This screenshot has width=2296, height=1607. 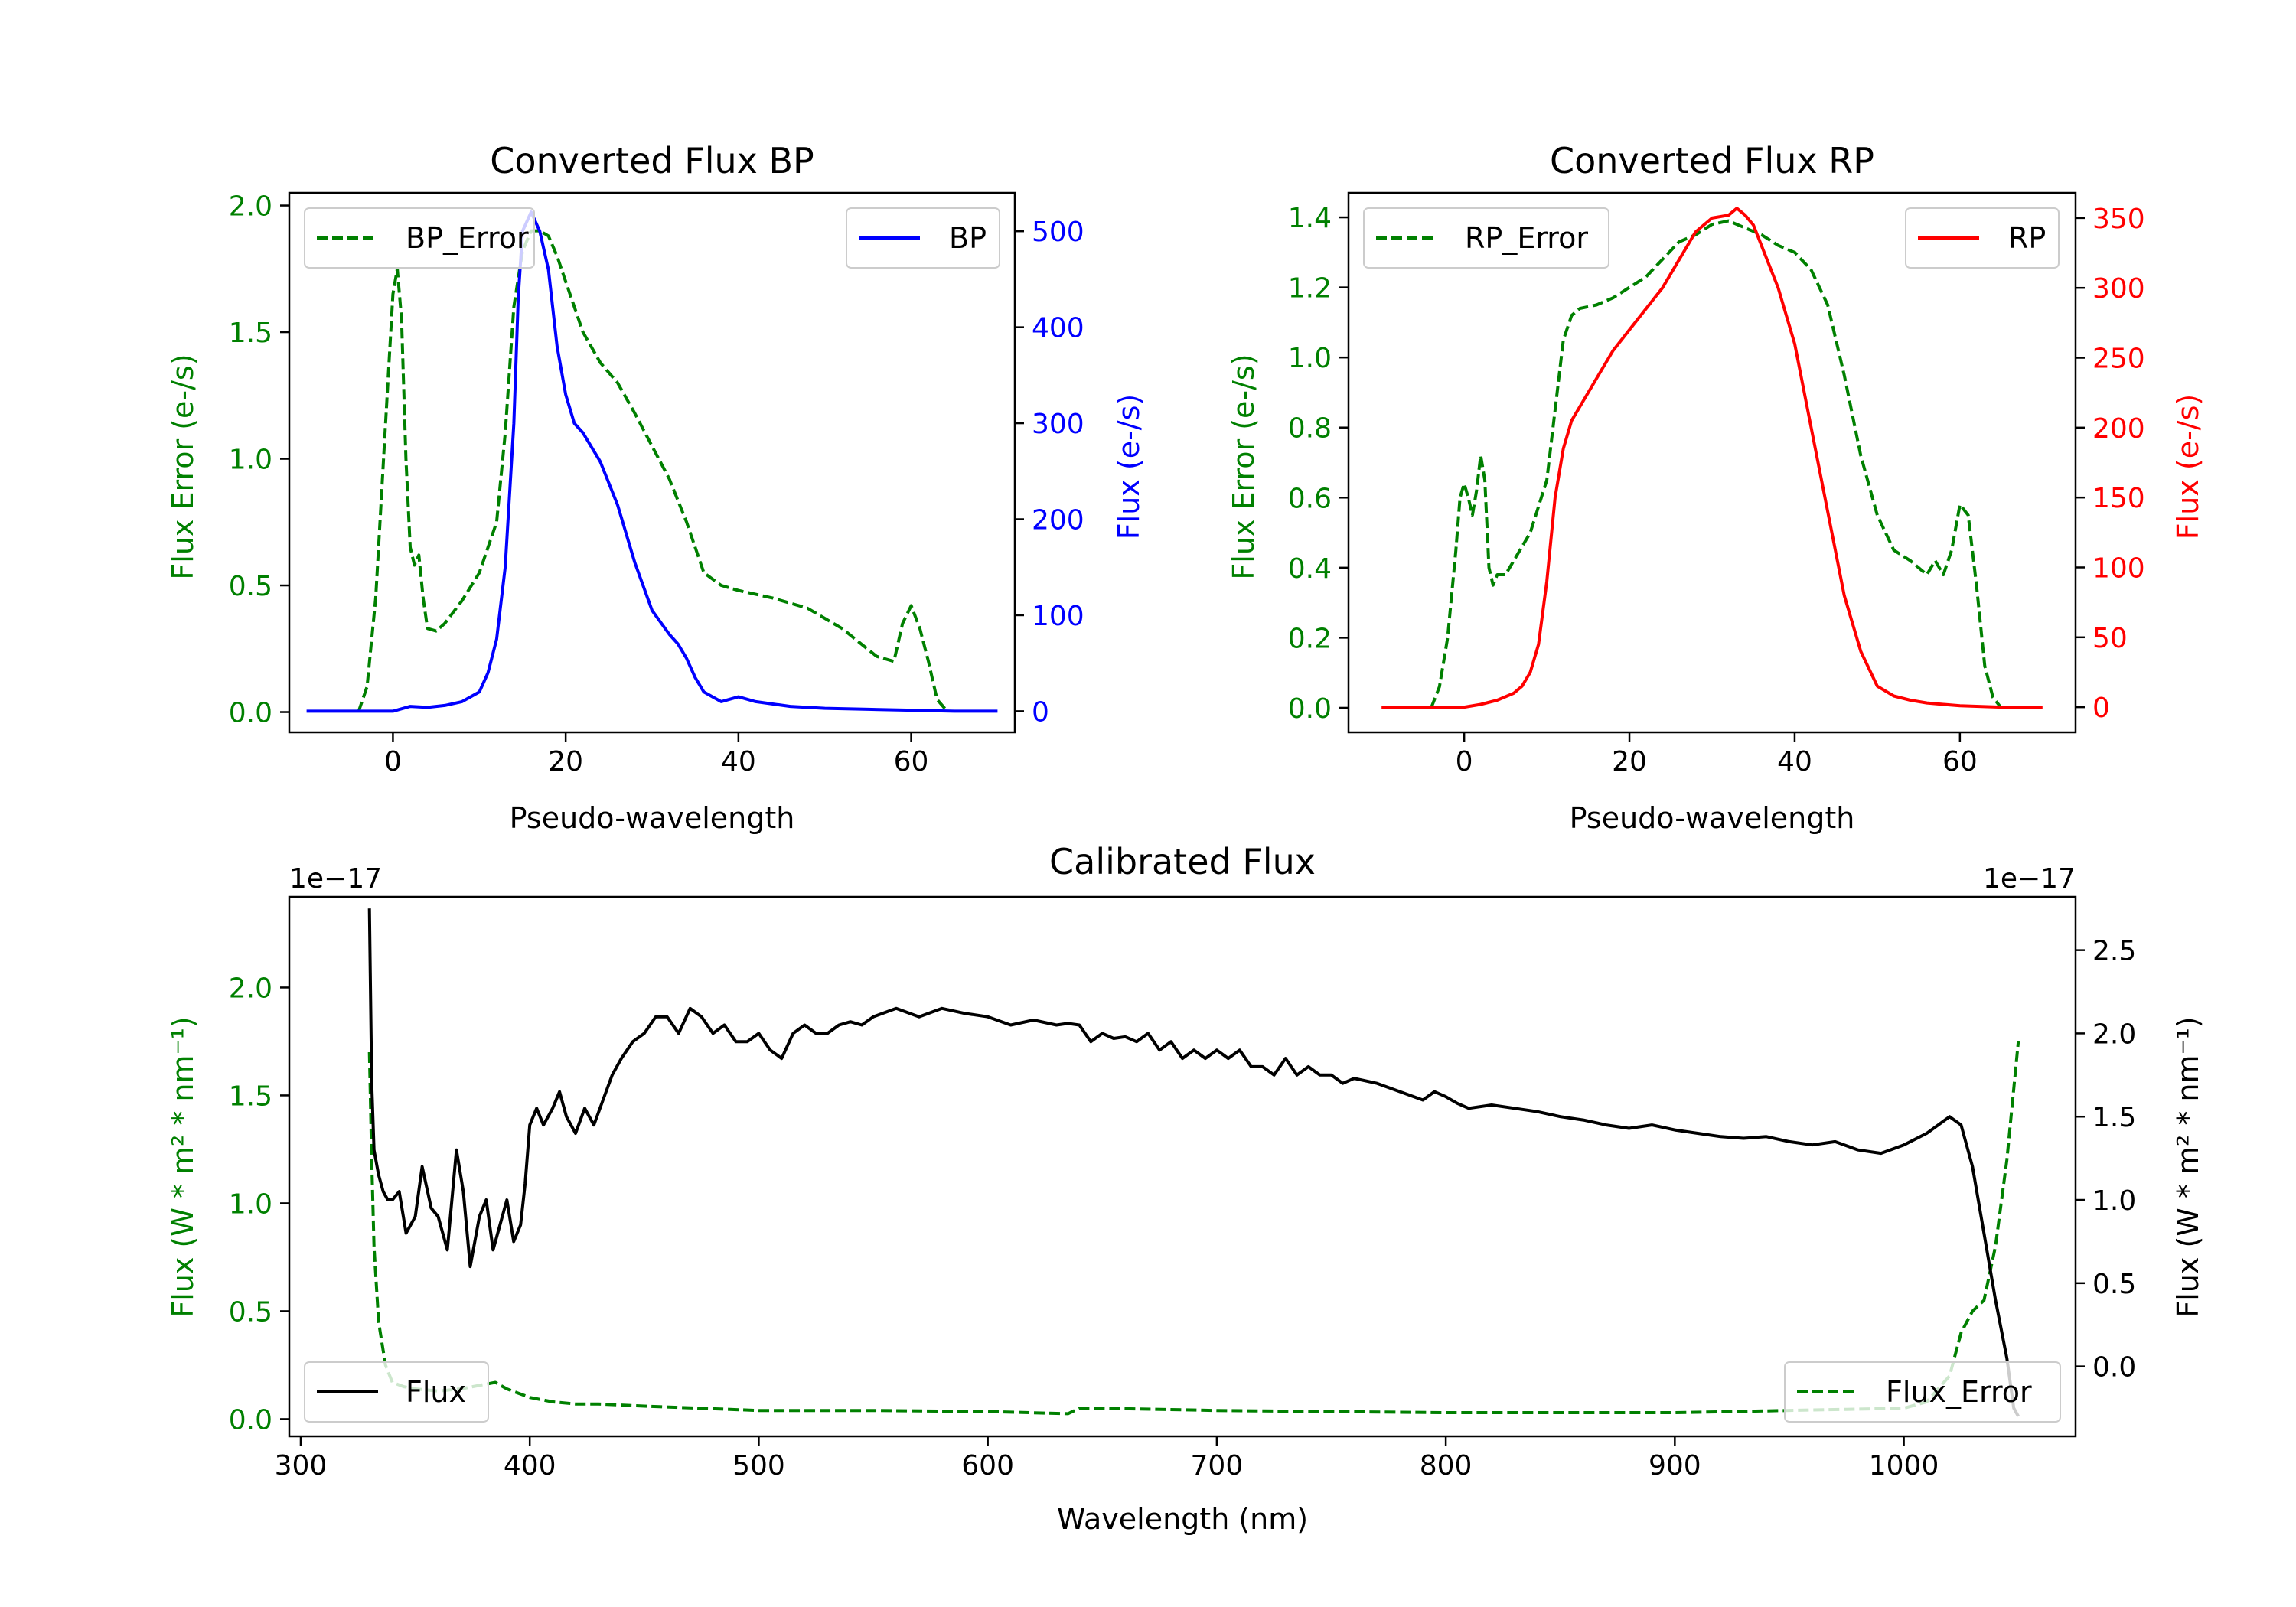 What do you see at coordinates (758, 1466) in the screenshot?
I see `x-tick-label: 500` at bounding box center [758, 1466].